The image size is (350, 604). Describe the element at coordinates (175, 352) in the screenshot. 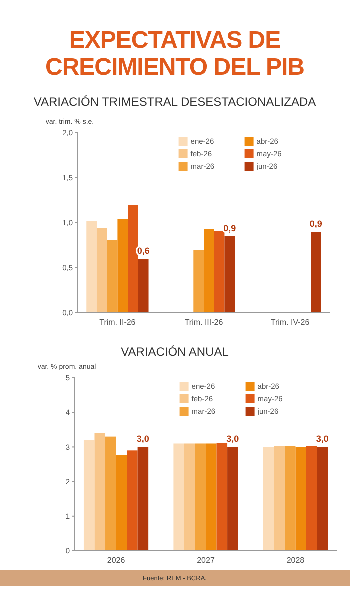

I see `chart-title: VARIACIÓN ANUAL` at that location.